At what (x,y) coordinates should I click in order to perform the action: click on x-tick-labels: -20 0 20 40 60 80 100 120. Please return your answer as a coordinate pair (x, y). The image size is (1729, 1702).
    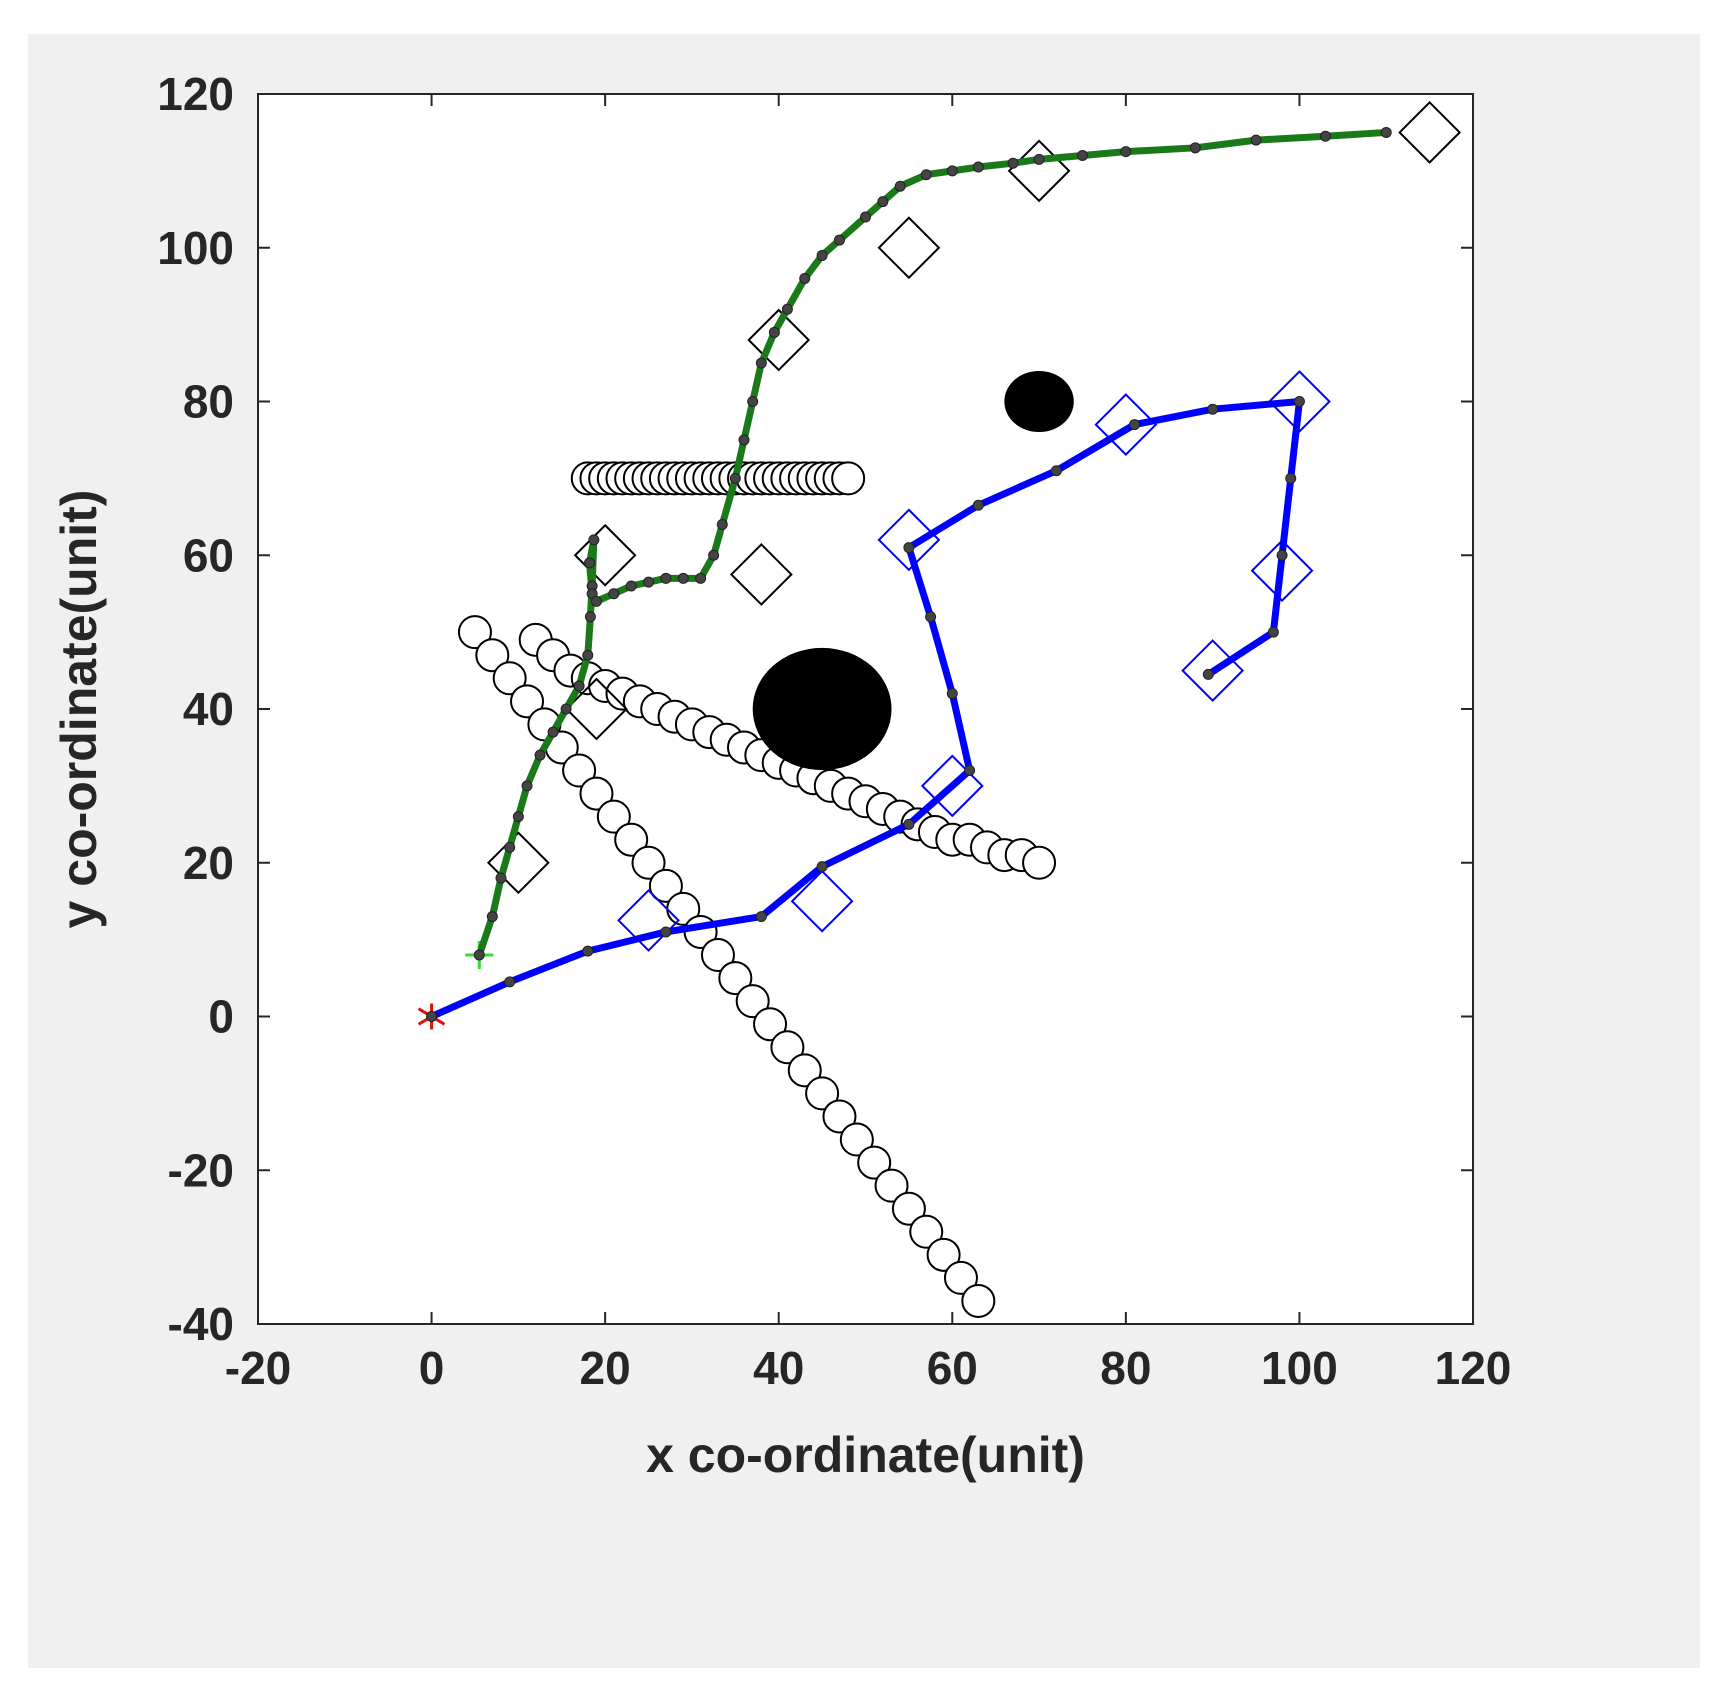
    Looking at the image, I should click on (868, 1368).